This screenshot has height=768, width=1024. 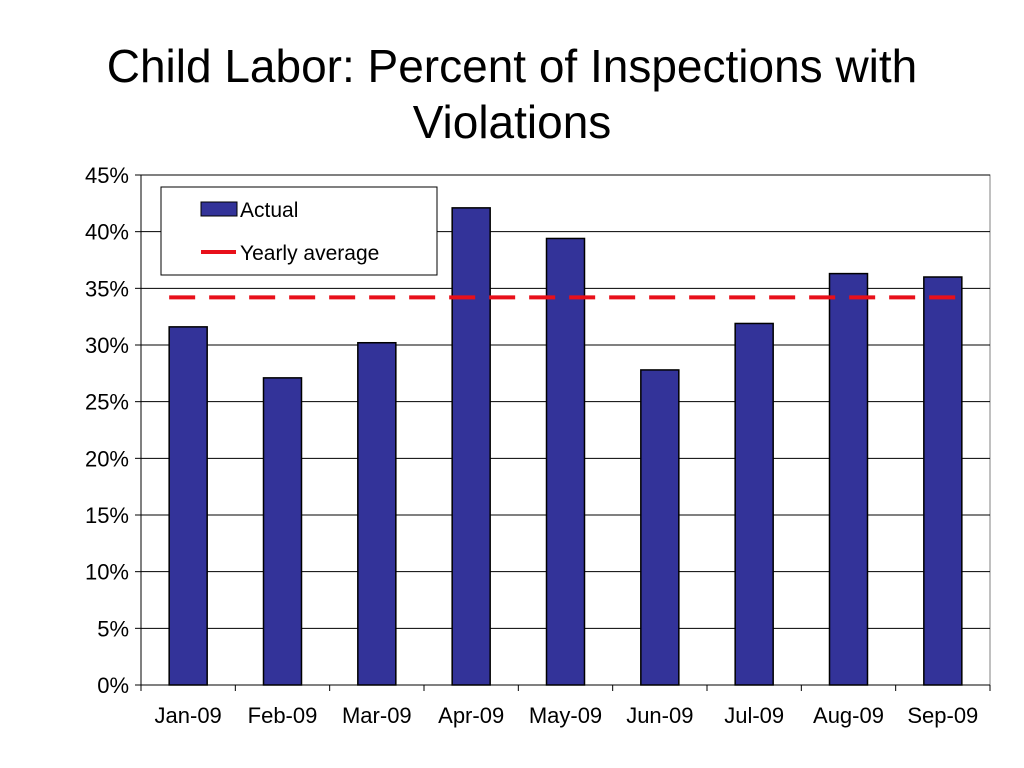 What do you see at coordinates (188, 715) in the screenshot?
I see `x-tick-label: Jan-09` at bounding box center [188, 715].